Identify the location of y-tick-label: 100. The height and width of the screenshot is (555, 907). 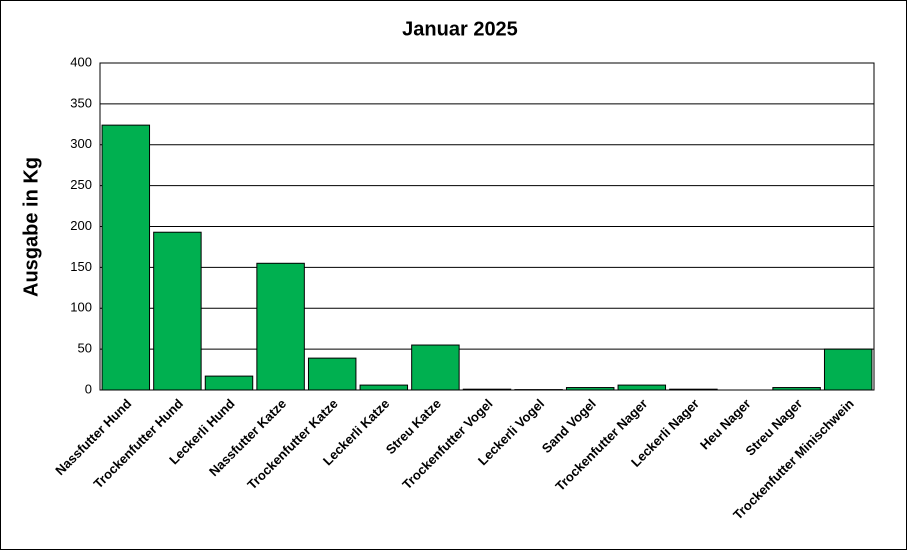
(81, 307).